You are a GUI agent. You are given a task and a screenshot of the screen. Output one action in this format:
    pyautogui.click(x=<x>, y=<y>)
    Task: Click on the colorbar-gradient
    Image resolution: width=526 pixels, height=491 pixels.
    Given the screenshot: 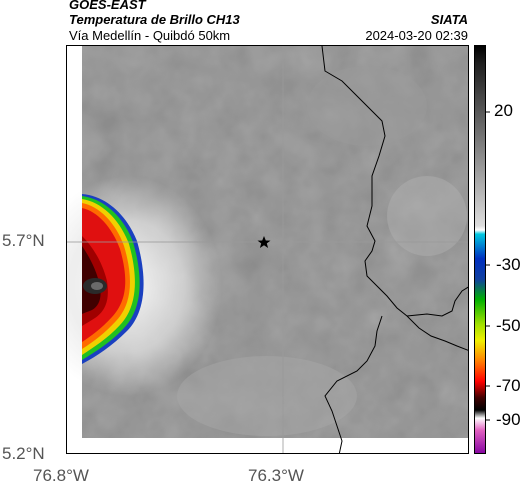 What is the action you would take?
    pyautogui.click(x=480, y=249)
    